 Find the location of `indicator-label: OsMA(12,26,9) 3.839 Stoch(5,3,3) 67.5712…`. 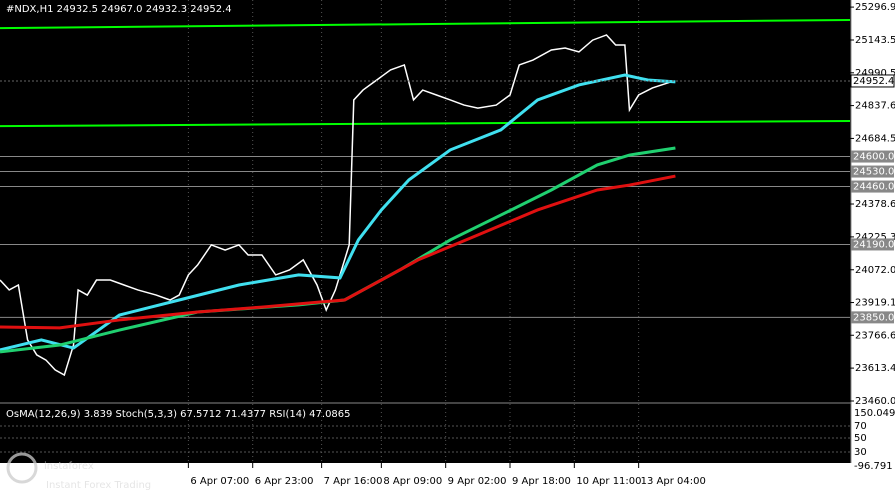

indicator-label: OsMA(12,26,9) 3.839 Stoch(5,3,3) 67.5712… is located at coordinates (178, 414).